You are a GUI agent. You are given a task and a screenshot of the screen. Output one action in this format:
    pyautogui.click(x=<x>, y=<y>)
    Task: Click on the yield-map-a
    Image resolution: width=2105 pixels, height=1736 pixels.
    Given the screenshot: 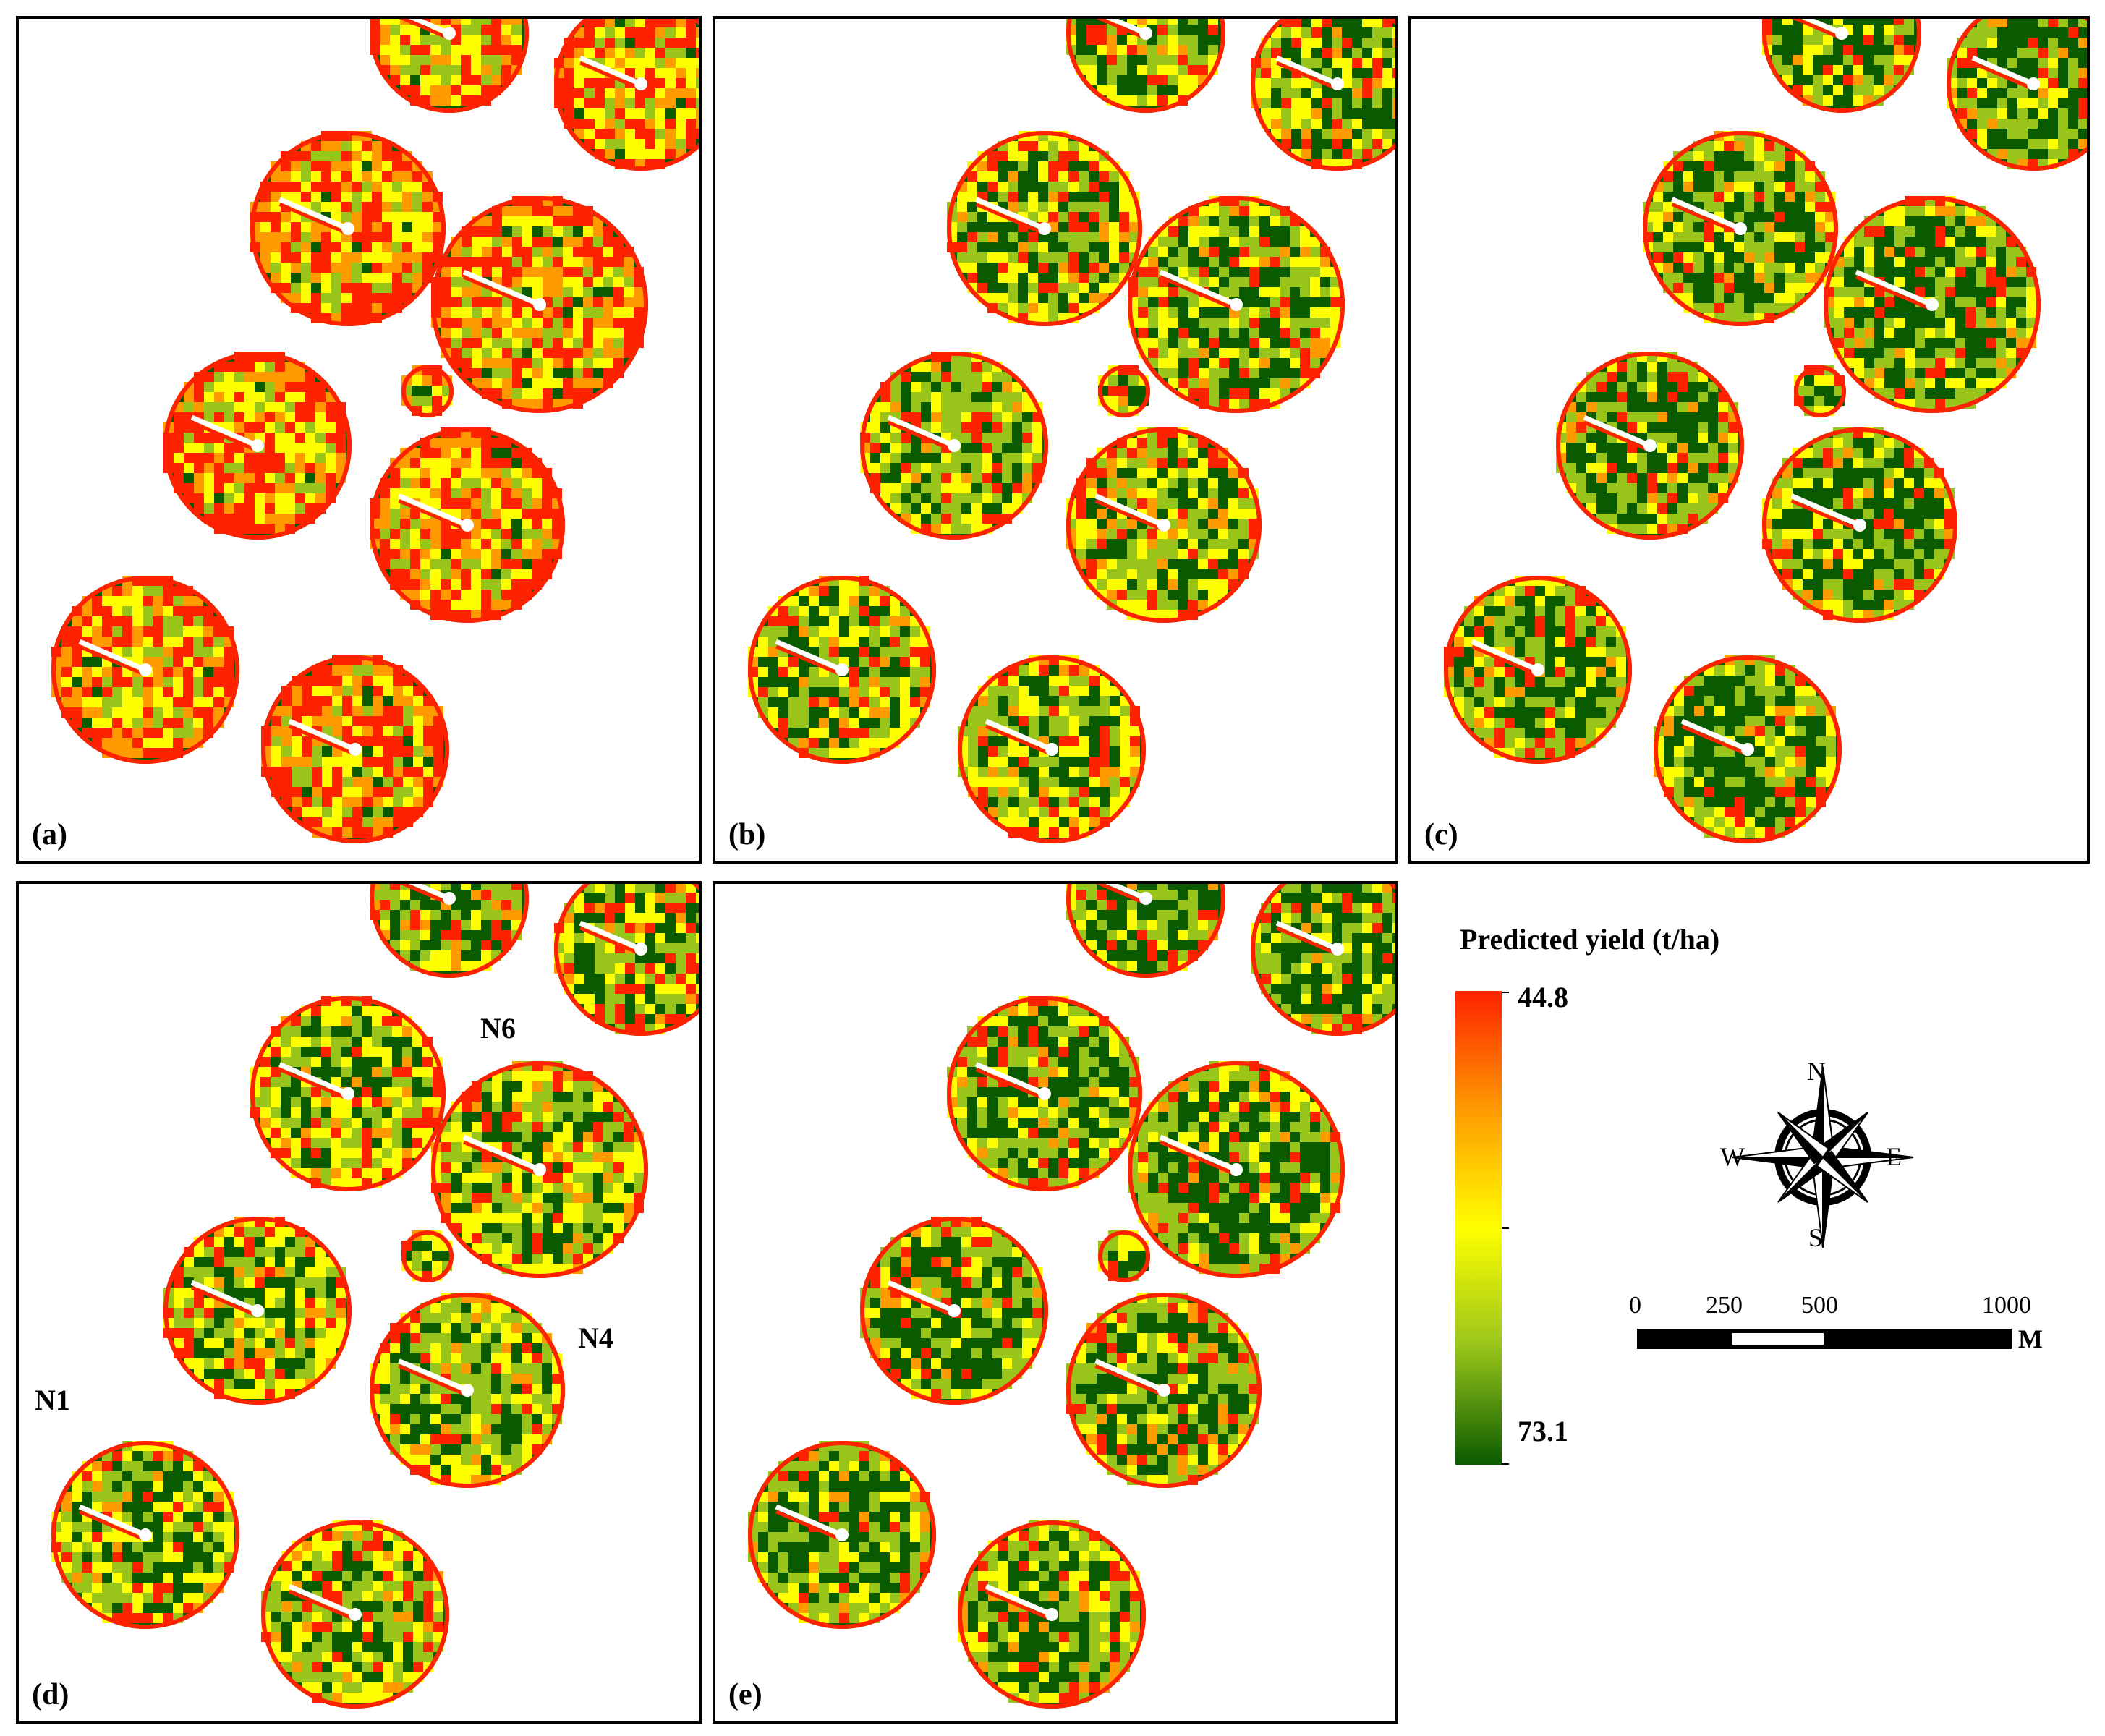 What is the action you would take?
    pyautogui.click(x=375, y=431)
    